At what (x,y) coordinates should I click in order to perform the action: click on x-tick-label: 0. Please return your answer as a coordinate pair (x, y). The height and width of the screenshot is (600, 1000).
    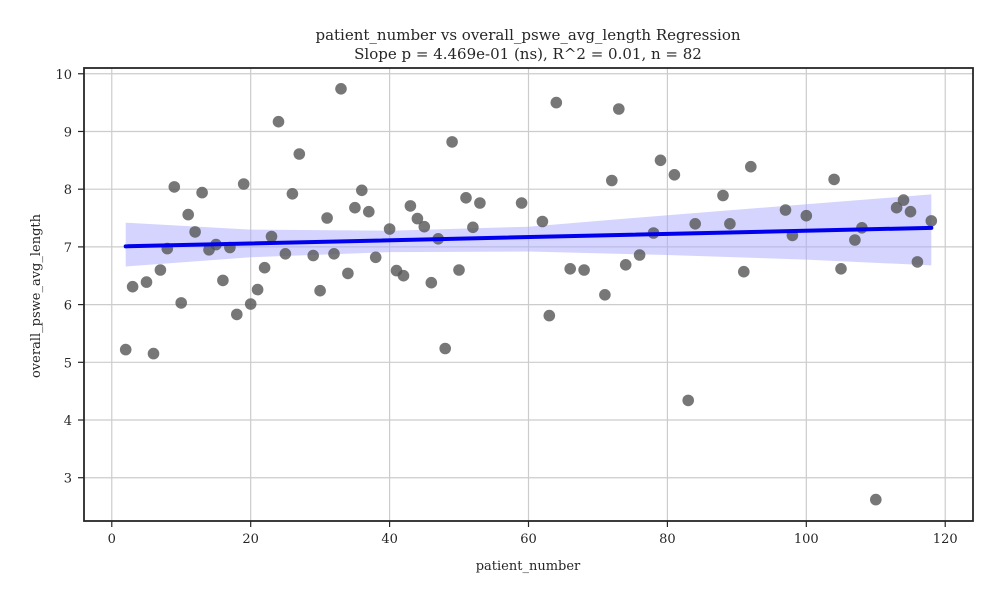
    Looking at the image, I should click on (112, 539).